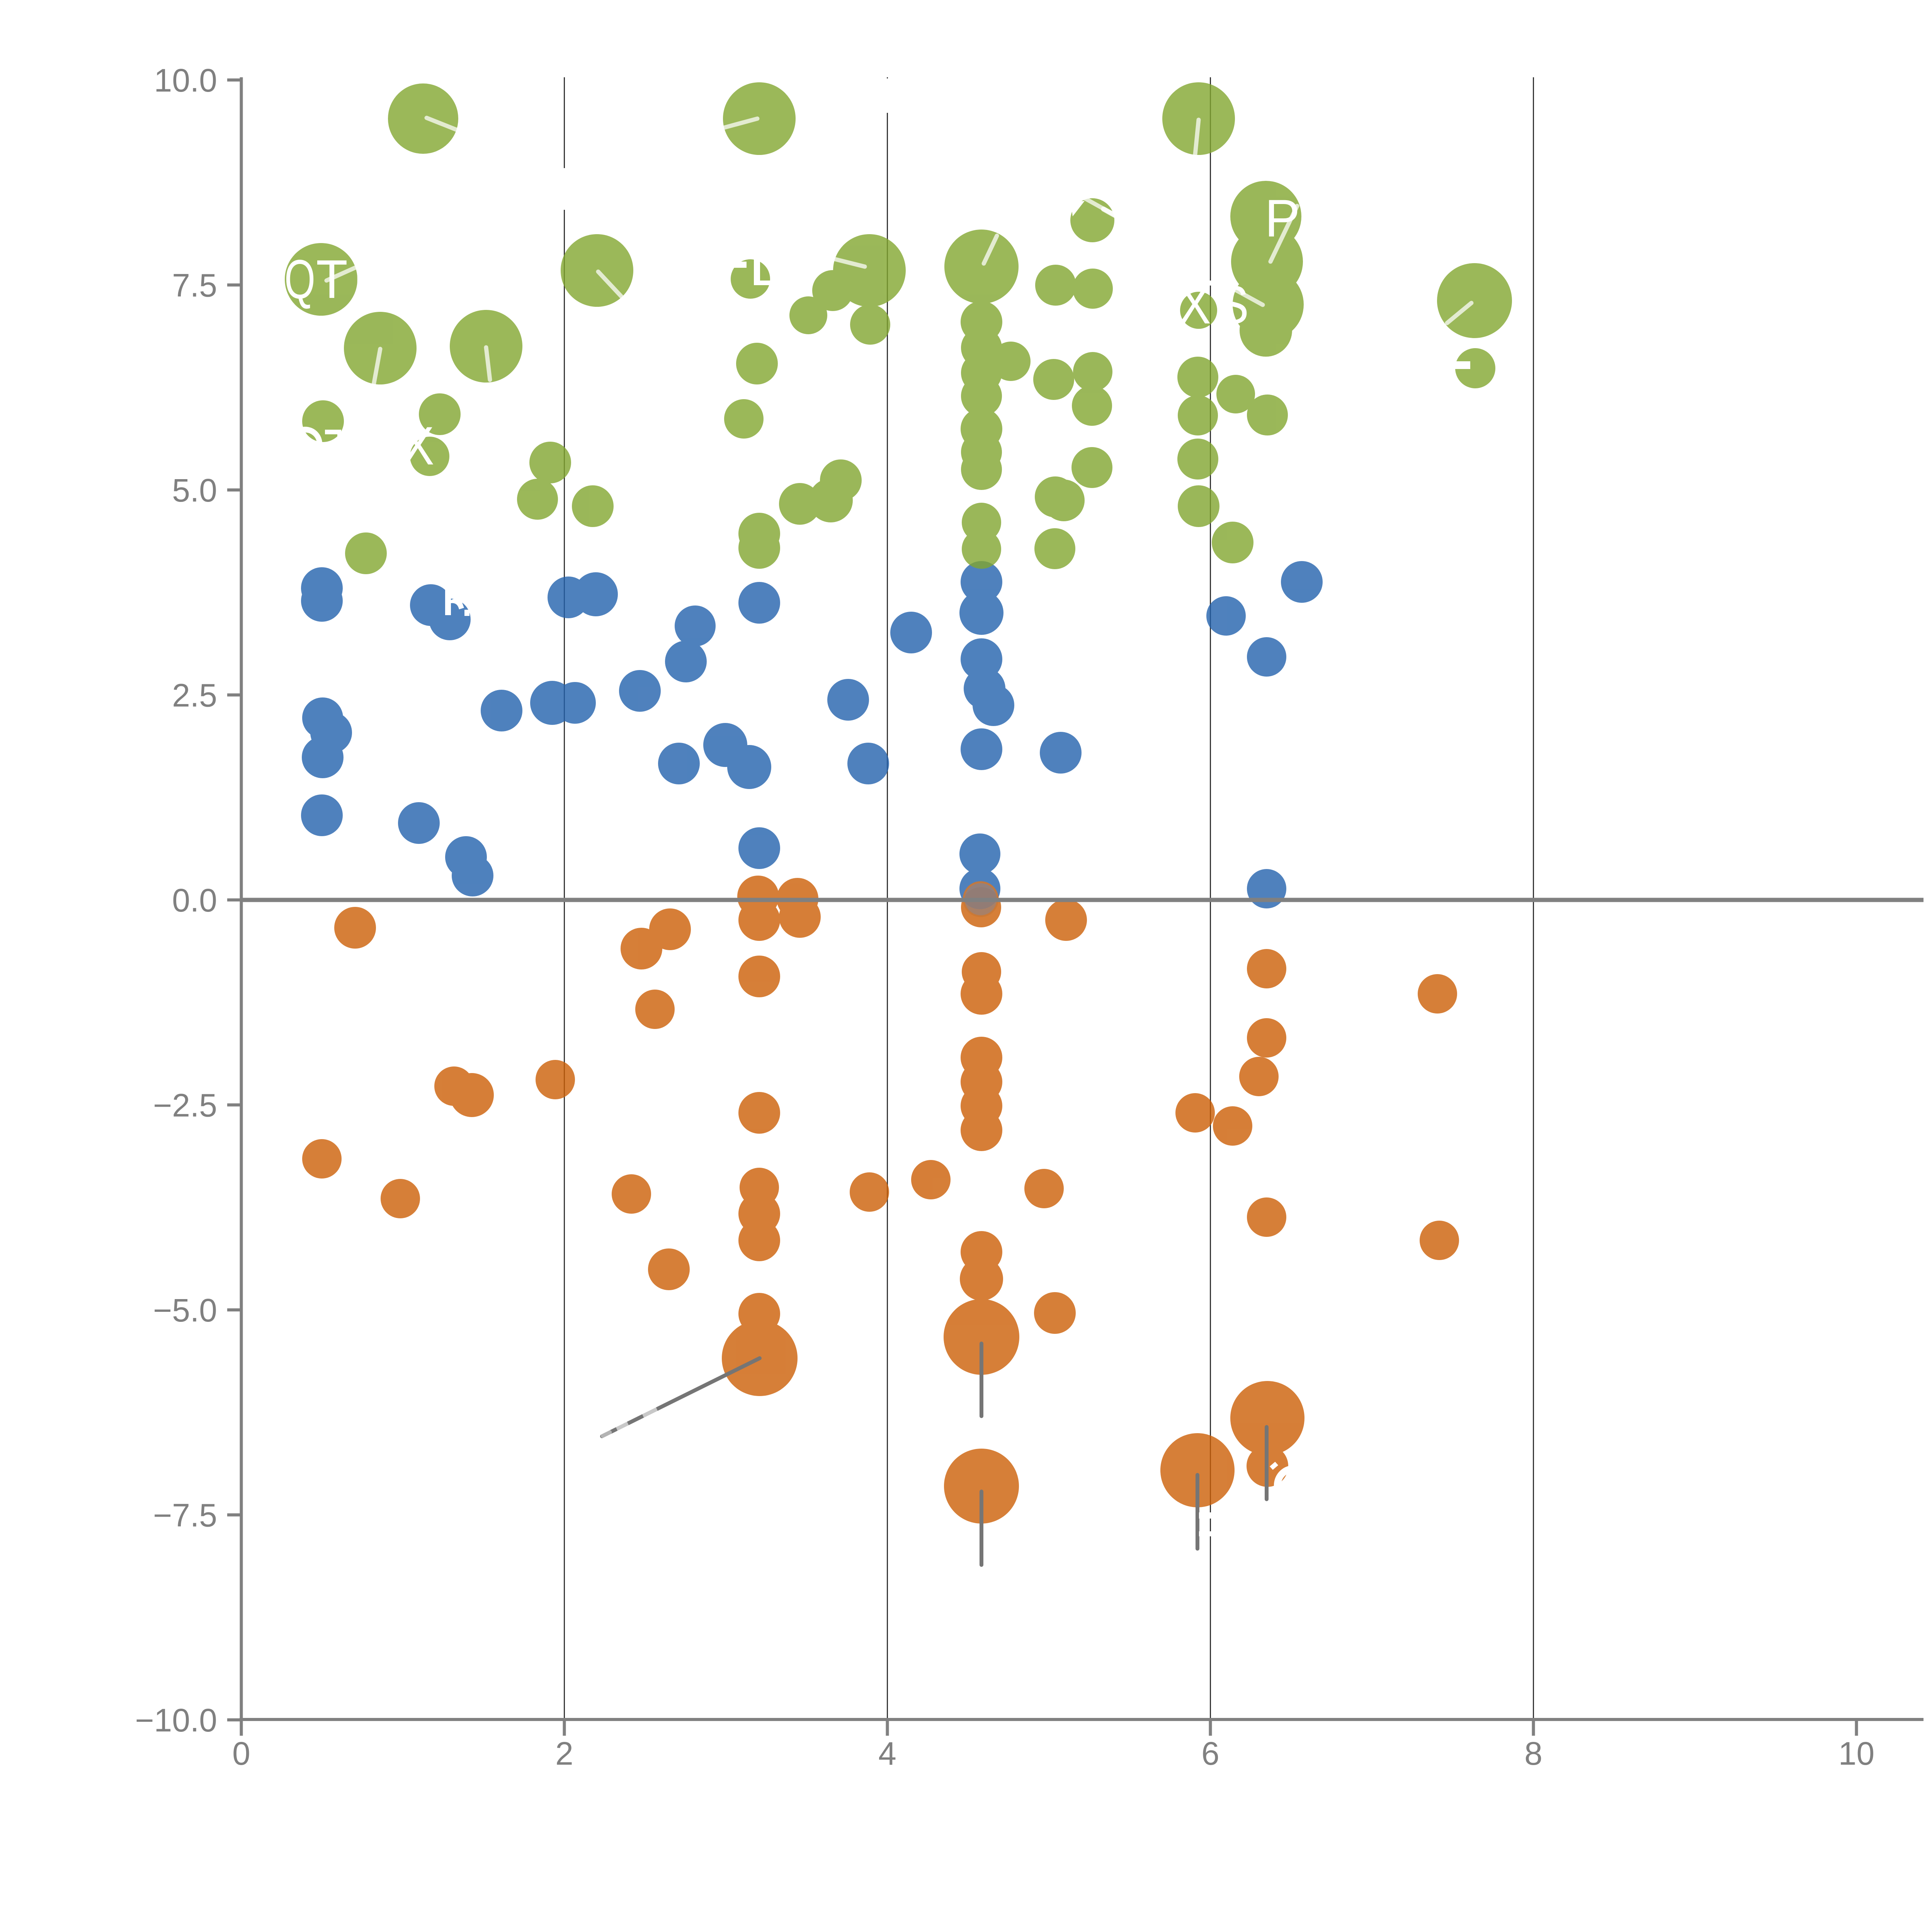 The height and width of the screenshot is (1932, 1932). What do you see at coordinates (1283, 218) in the screenshot?
I see `svg-text: P` at bounding box center [1283, 218].